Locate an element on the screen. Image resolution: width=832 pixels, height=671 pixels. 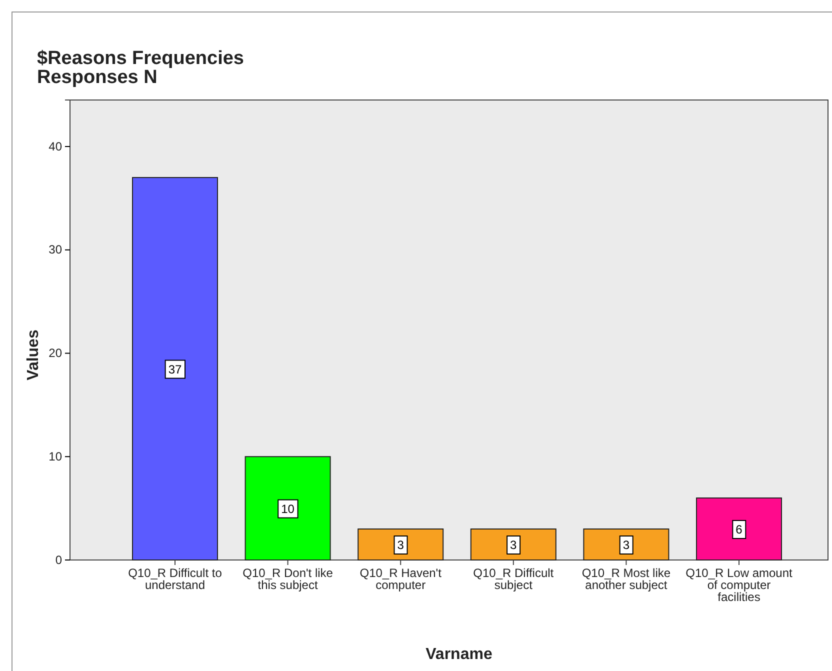
x-tick-label: Q10_R Haven't computer is located at coordinates (401, 579).